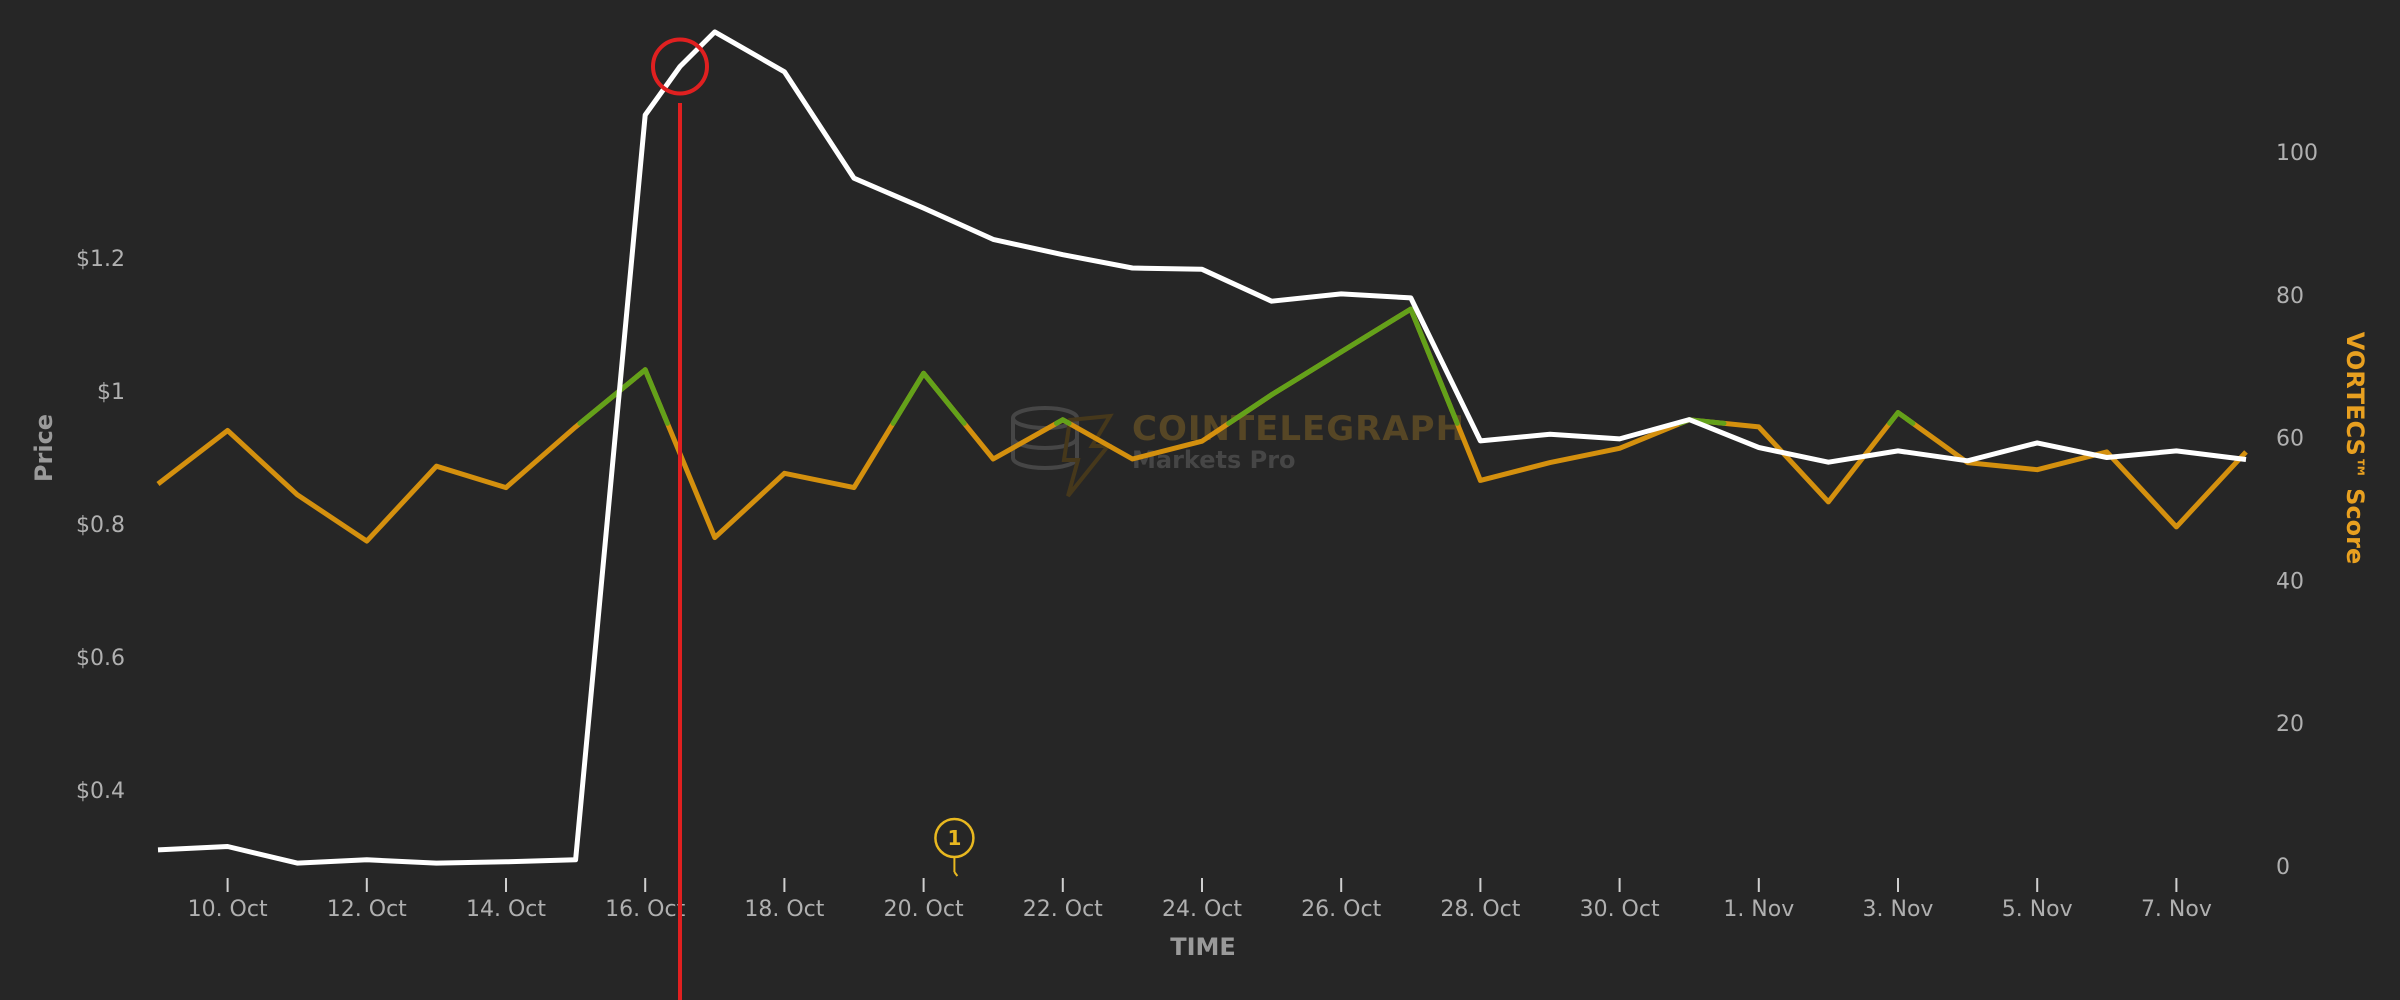 The height and width of the screenshot is (1000, 2400). What do you see at coordinates (1203, 947) in the screenshot?
I see `x-axis-title: TIME` at bounding box center [1203, 947].